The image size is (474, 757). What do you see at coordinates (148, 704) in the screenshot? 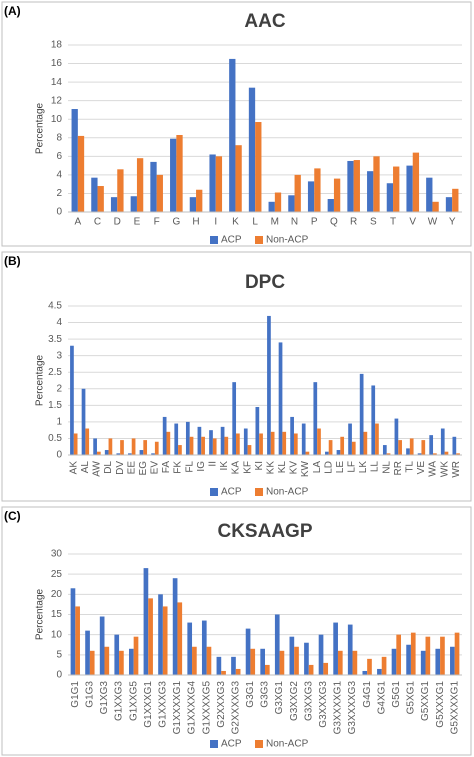
I see `x-tick-label: G1XXXG1` at bounding box center [148, 704].